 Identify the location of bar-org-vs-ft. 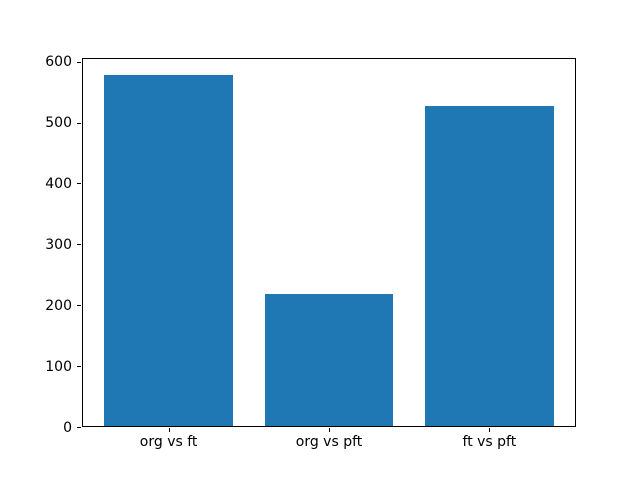
(168, 250).